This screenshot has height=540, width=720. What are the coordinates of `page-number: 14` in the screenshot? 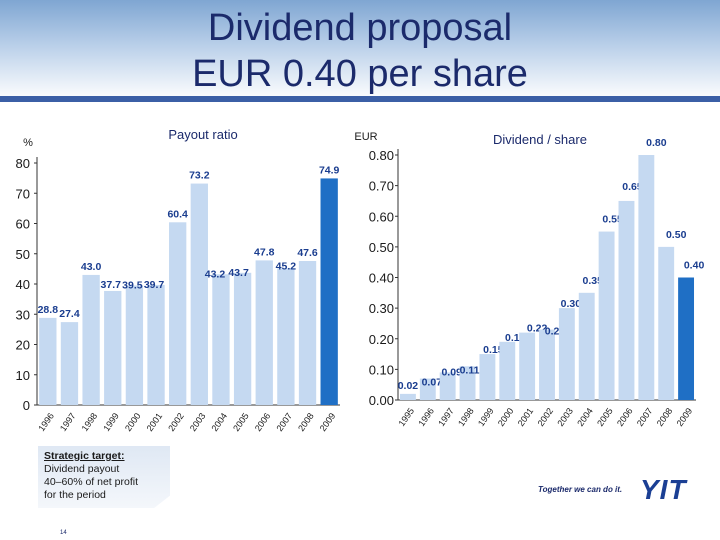 It's located at (63, 533).